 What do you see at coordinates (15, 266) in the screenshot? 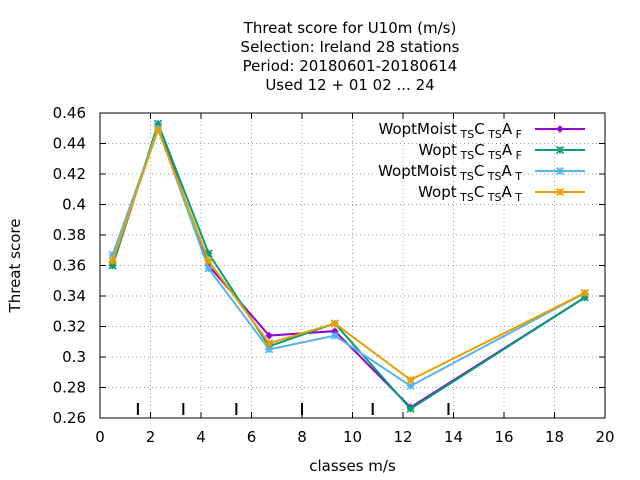
I see `y-axis-label: Threat score` at bounding box center [15, 266].